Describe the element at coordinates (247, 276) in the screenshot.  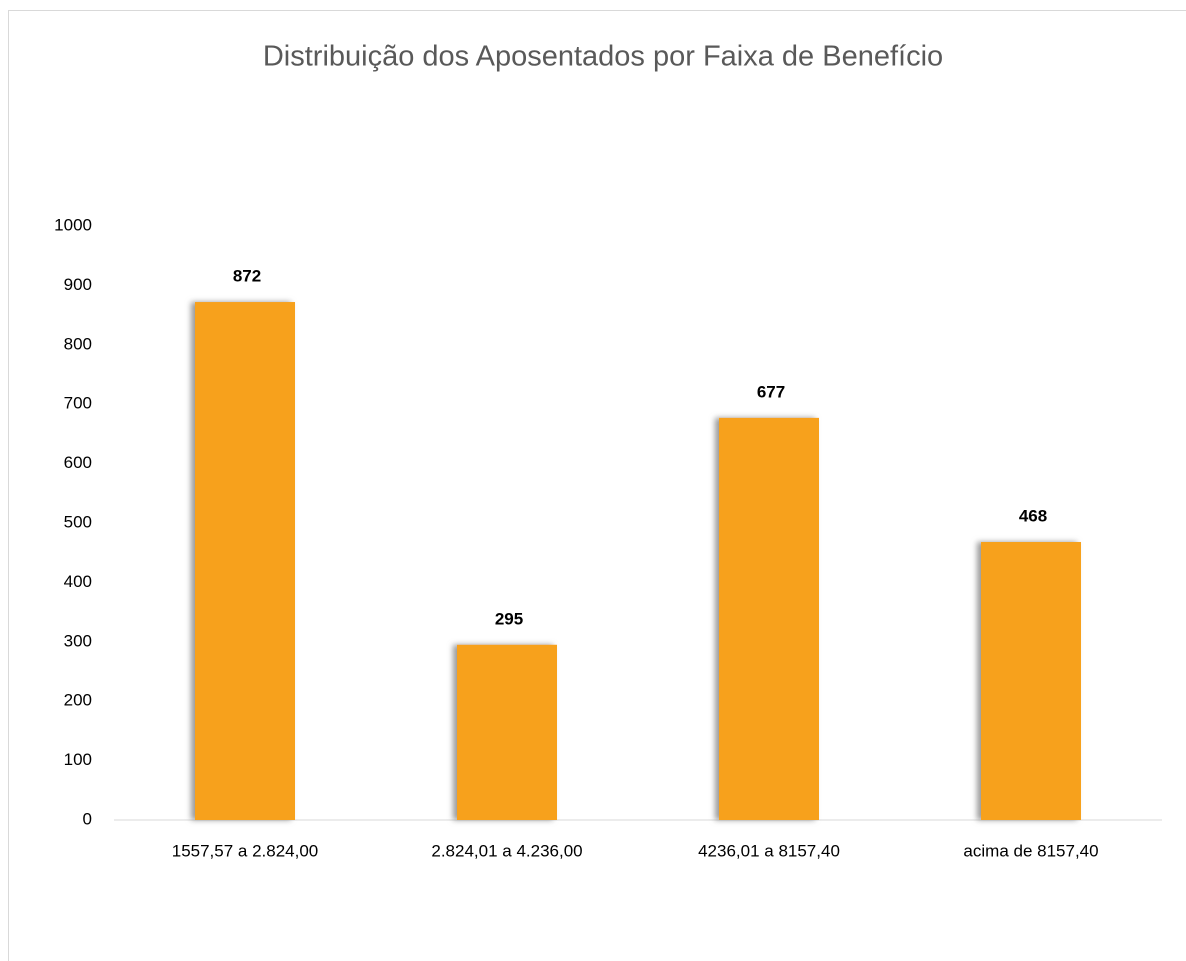
I see `value-label: 872` at that location.